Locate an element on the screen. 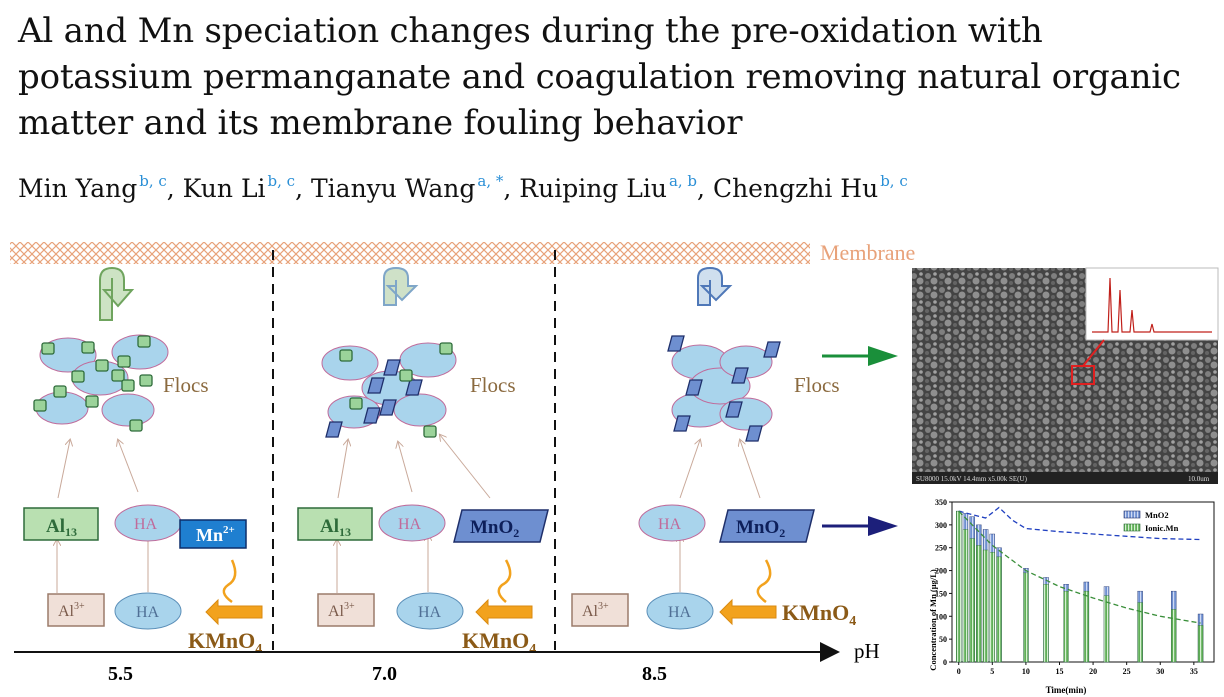 The image size is (1224, 697). svg-text: Mn2+ is located at coordinates (215, 534).